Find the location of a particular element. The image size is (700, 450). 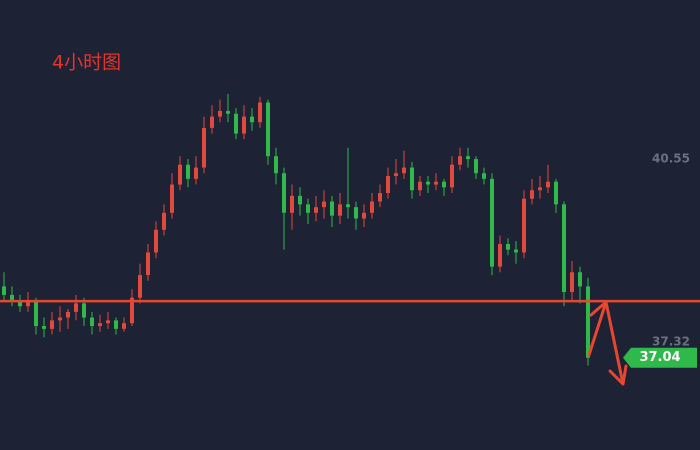

annotation-arrow is located at coordinates (607, 343).